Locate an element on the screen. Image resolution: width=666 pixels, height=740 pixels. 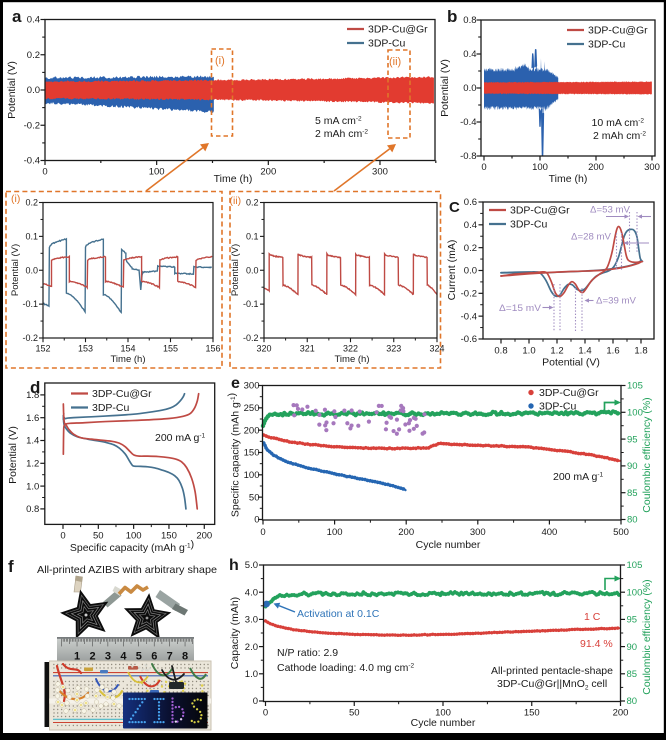
svg-text: 10 mA cm-2 is located at coordinates (618, 123).